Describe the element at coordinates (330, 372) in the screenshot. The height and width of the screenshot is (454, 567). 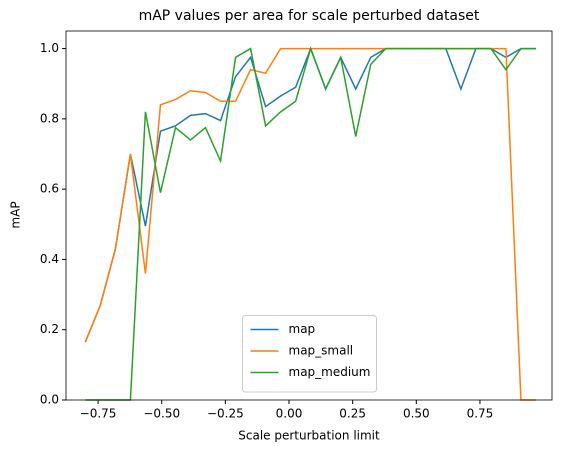
I see `legend-label: map_medium` at that location.